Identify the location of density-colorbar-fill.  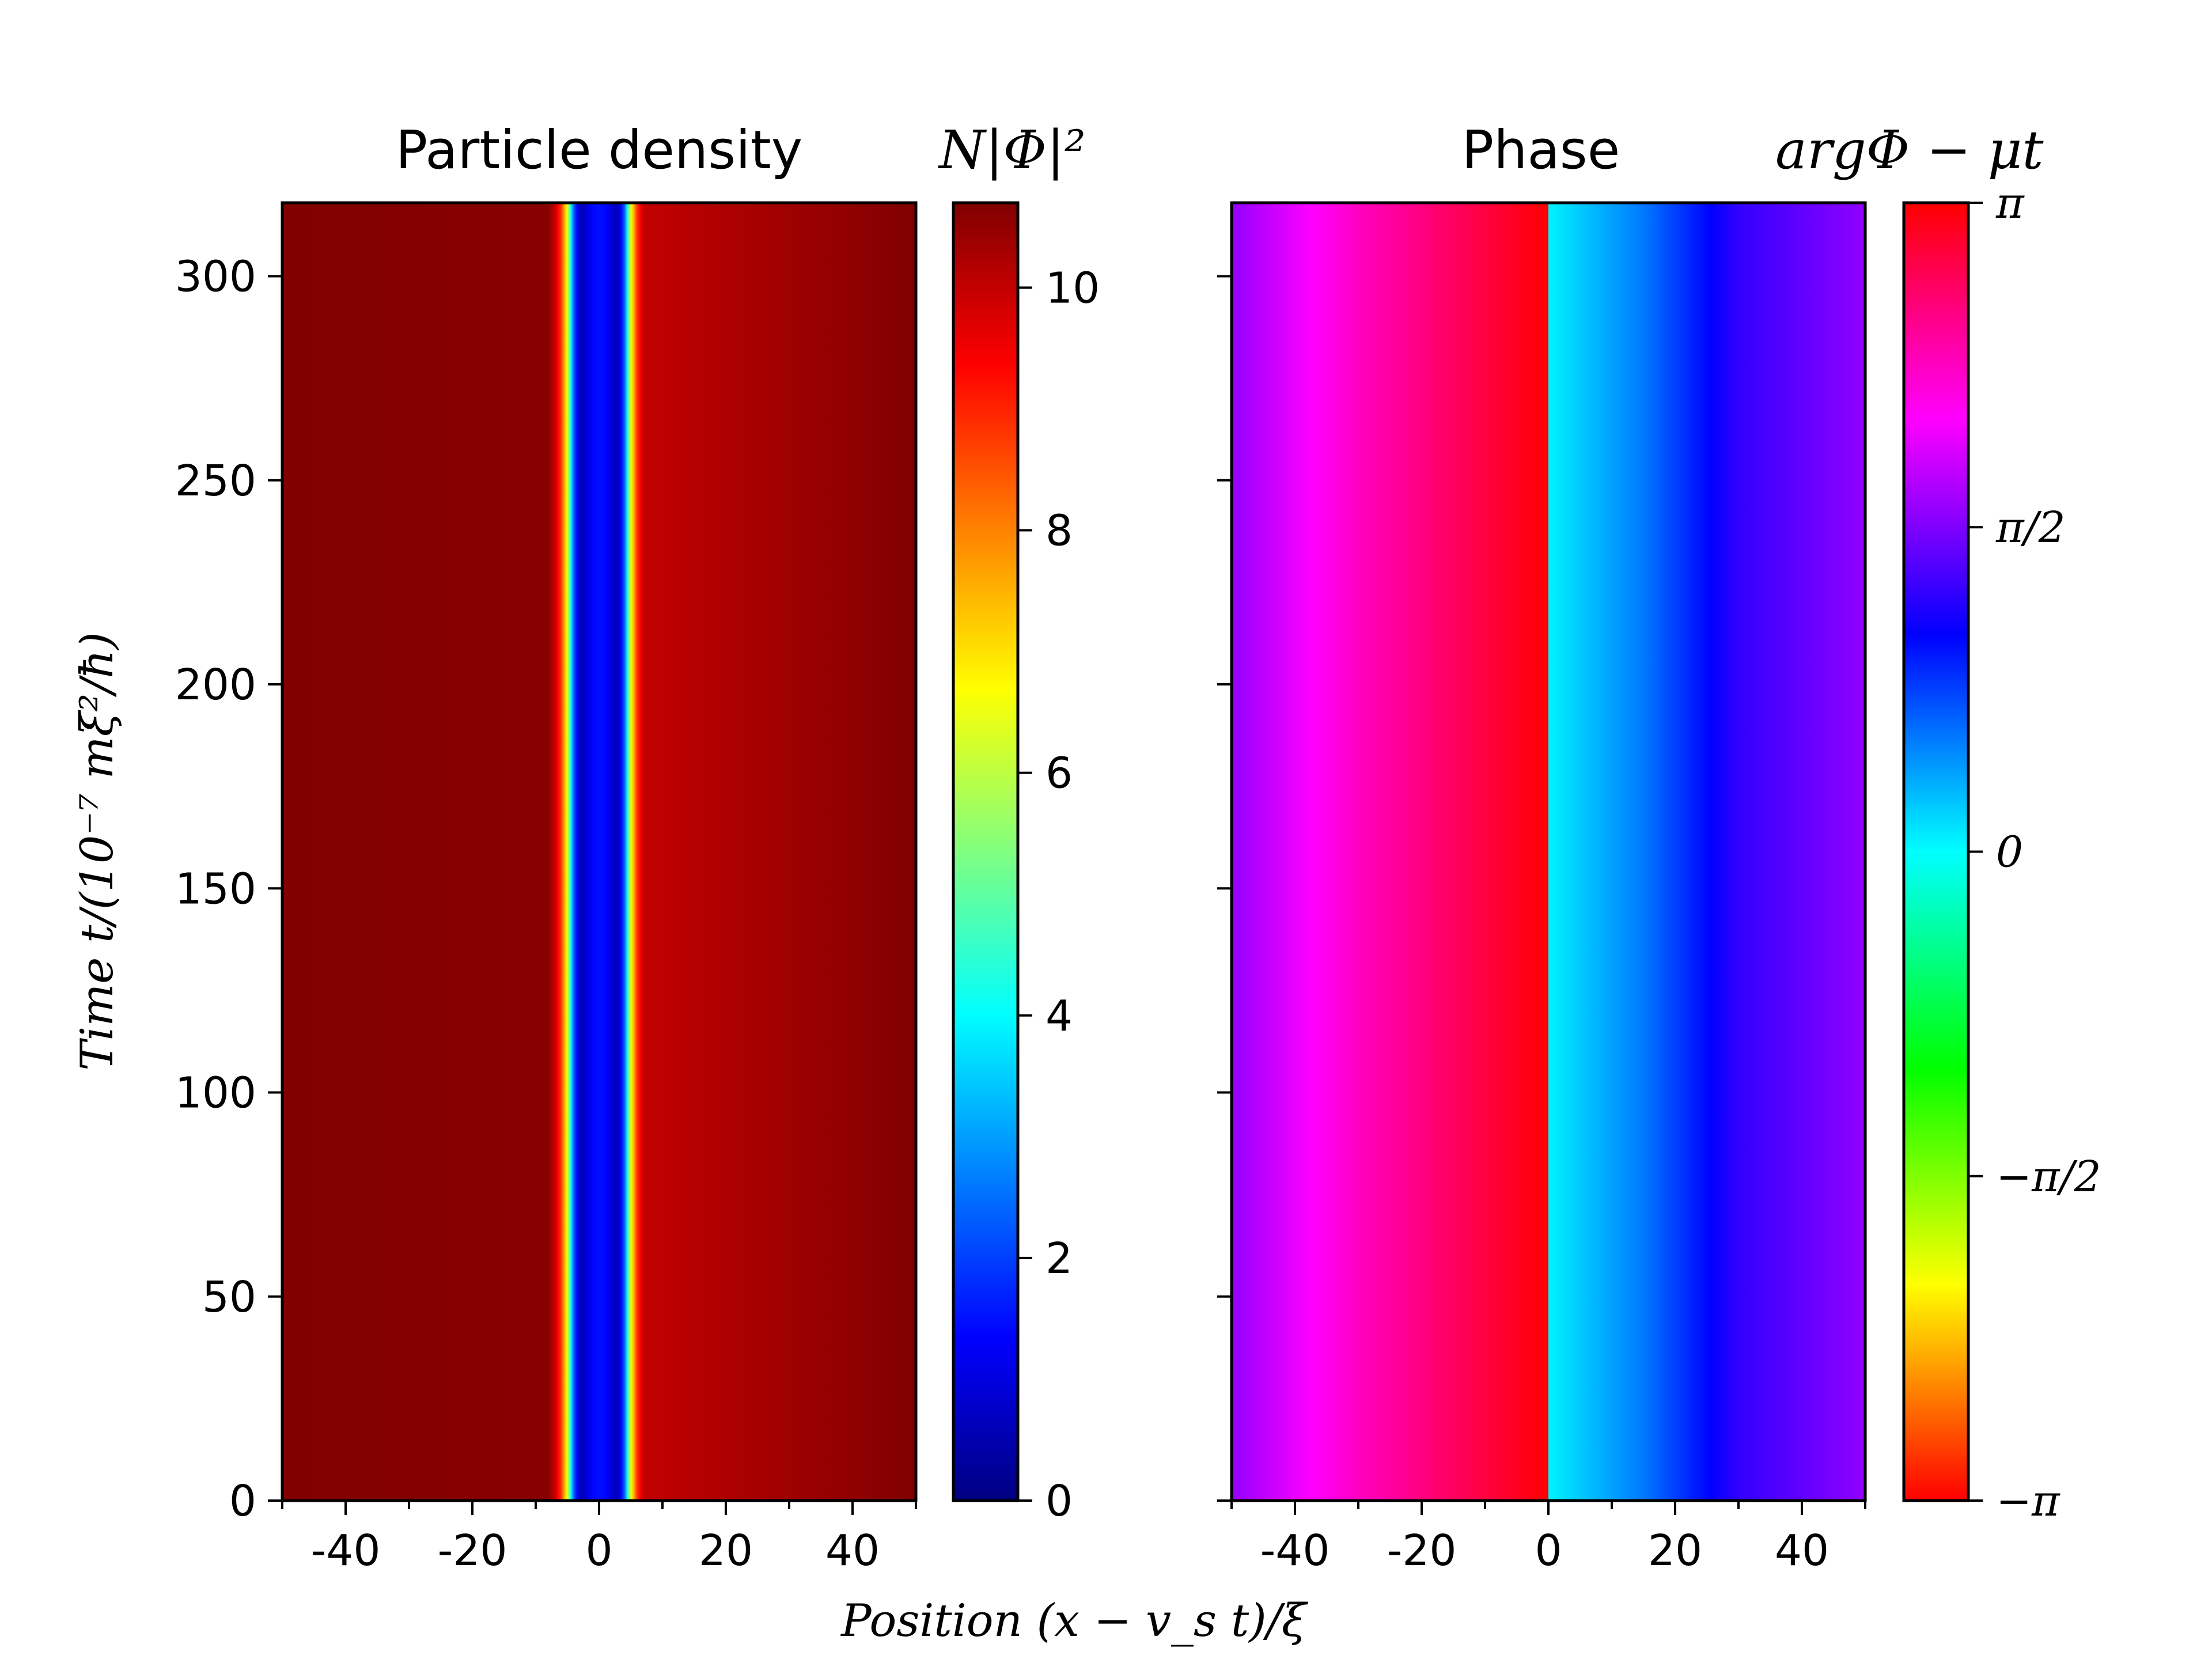
(985, 852).